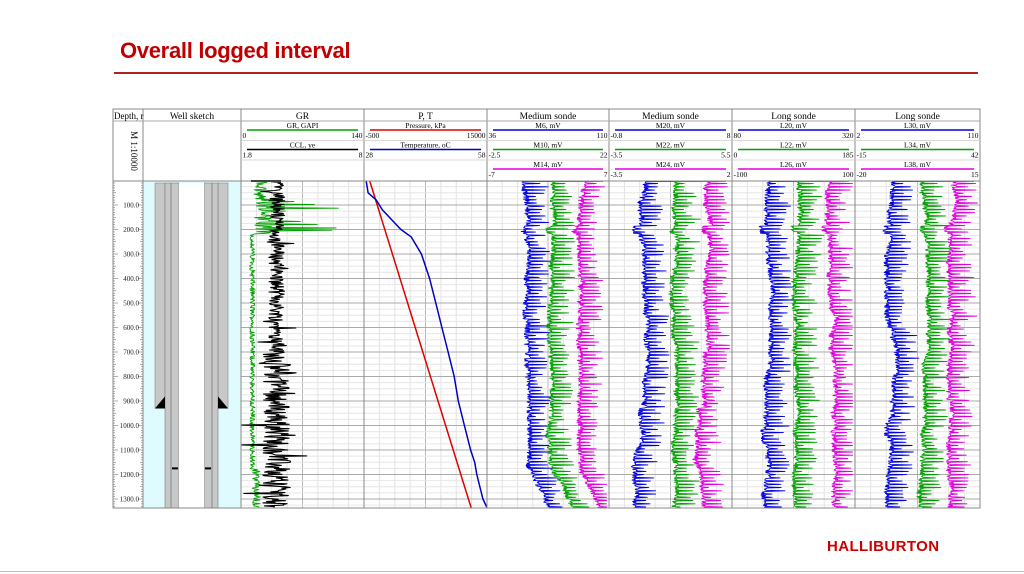  Describe the element at coordinates (589, 344) in the screenshot. I see `sonde-curve-m14` at that location.